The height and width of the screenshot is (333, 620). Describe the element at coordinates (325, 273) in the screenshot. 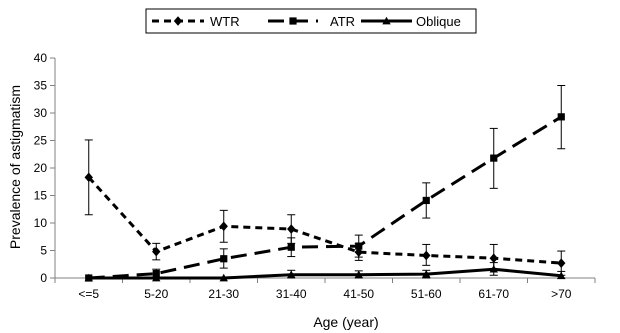

I see `series-line-oblique` at that location.